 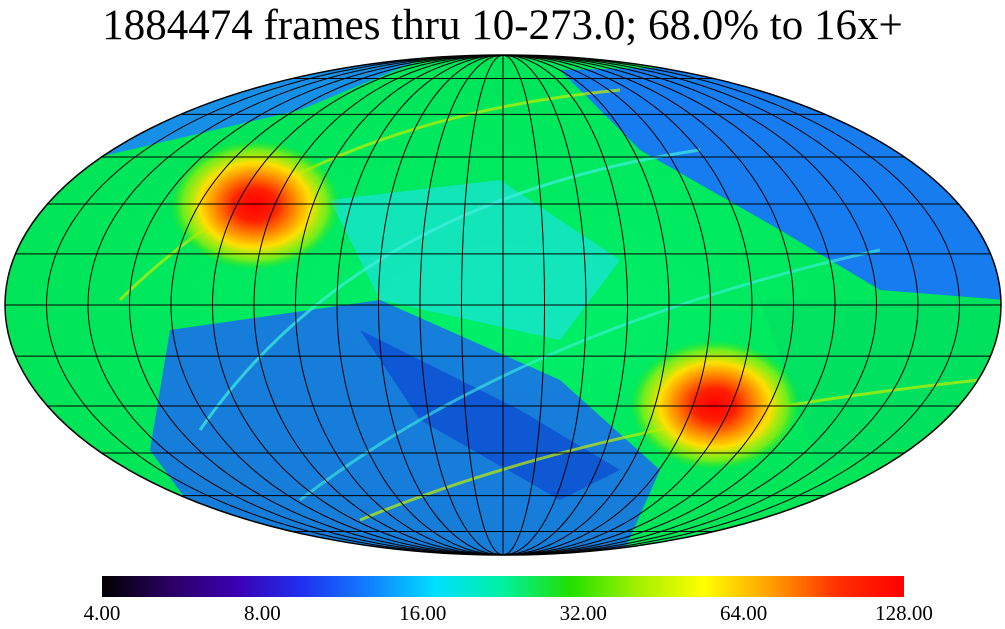 What do you see at coordinates (583, 613) in the screenshot?
I see `colorbar-tick-label: 32.00` at bounding box center [583, 613].